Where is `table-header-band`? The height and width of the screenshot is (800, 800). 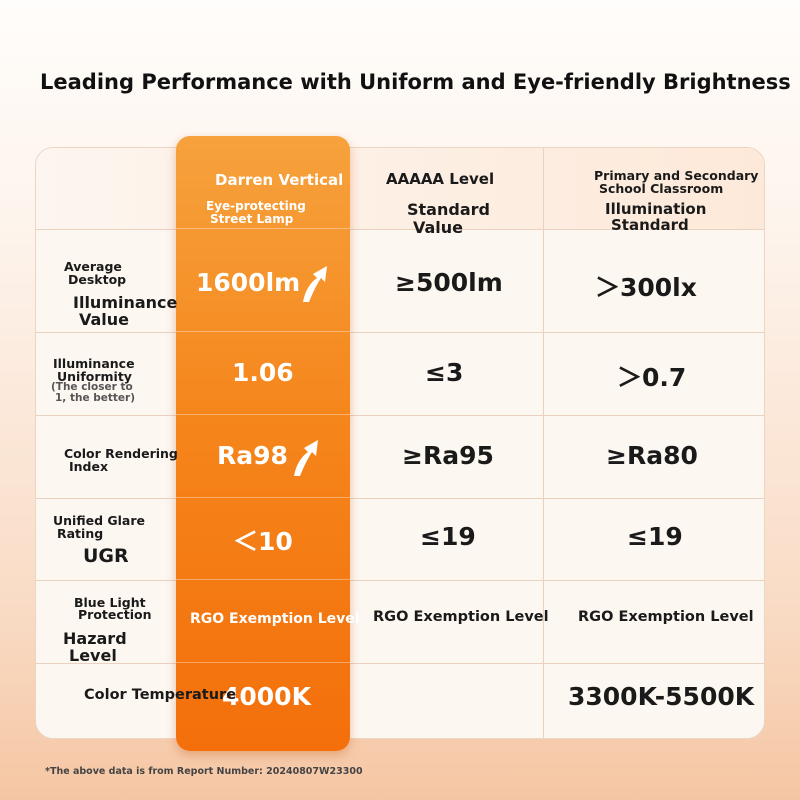
table-header-band is located at coordinates (400, 188).